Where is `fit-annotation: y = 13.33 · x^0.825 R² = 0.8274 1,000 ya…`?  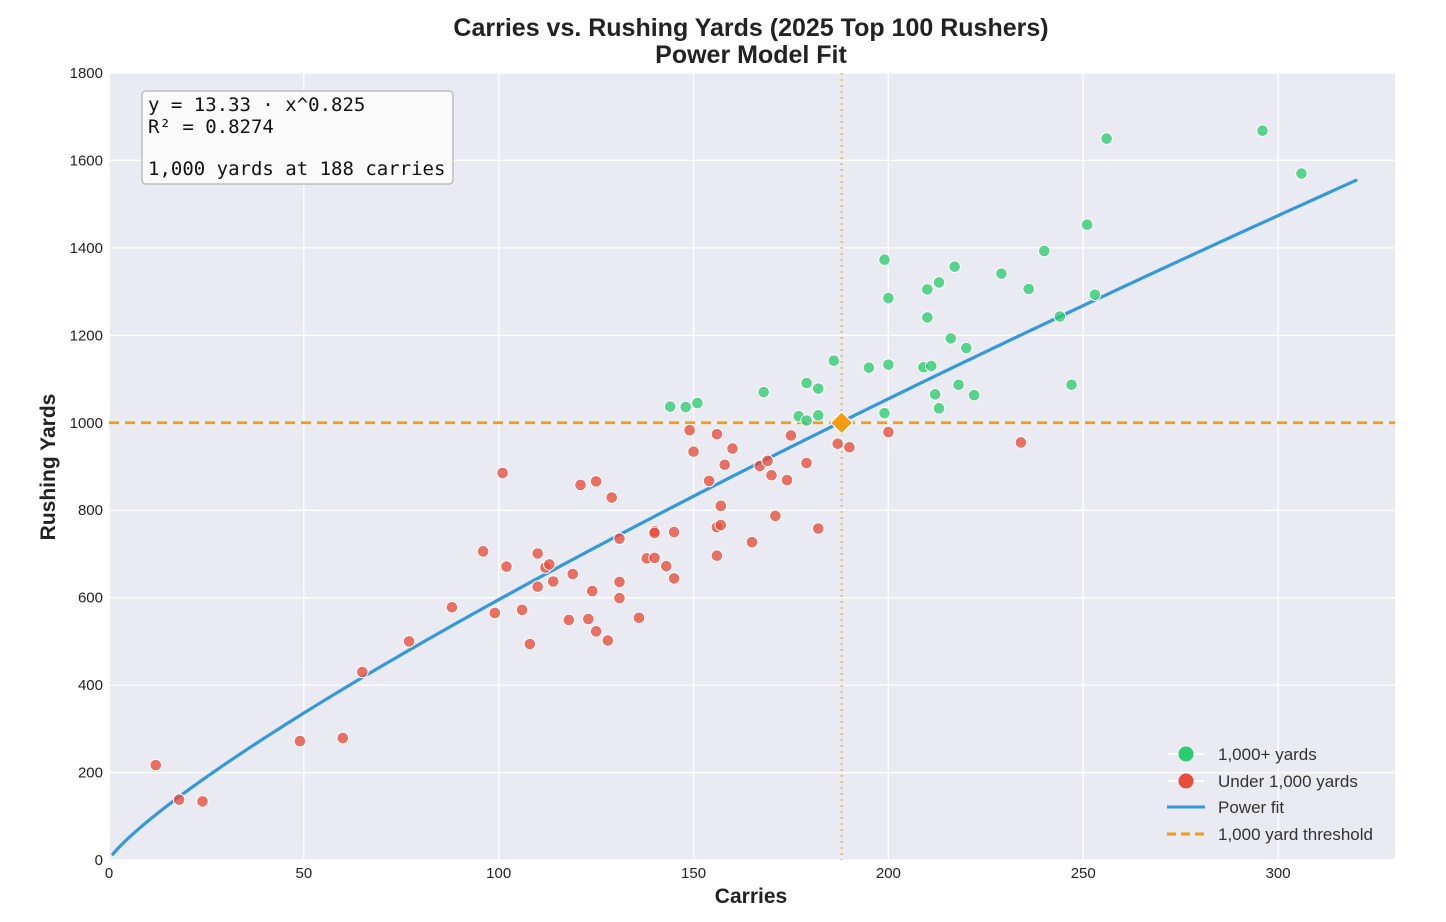
fit-annotation: y = 13.33 · x^0.825 R² = 0.8274 1,000 ya… is located at coordinates (297, 137).